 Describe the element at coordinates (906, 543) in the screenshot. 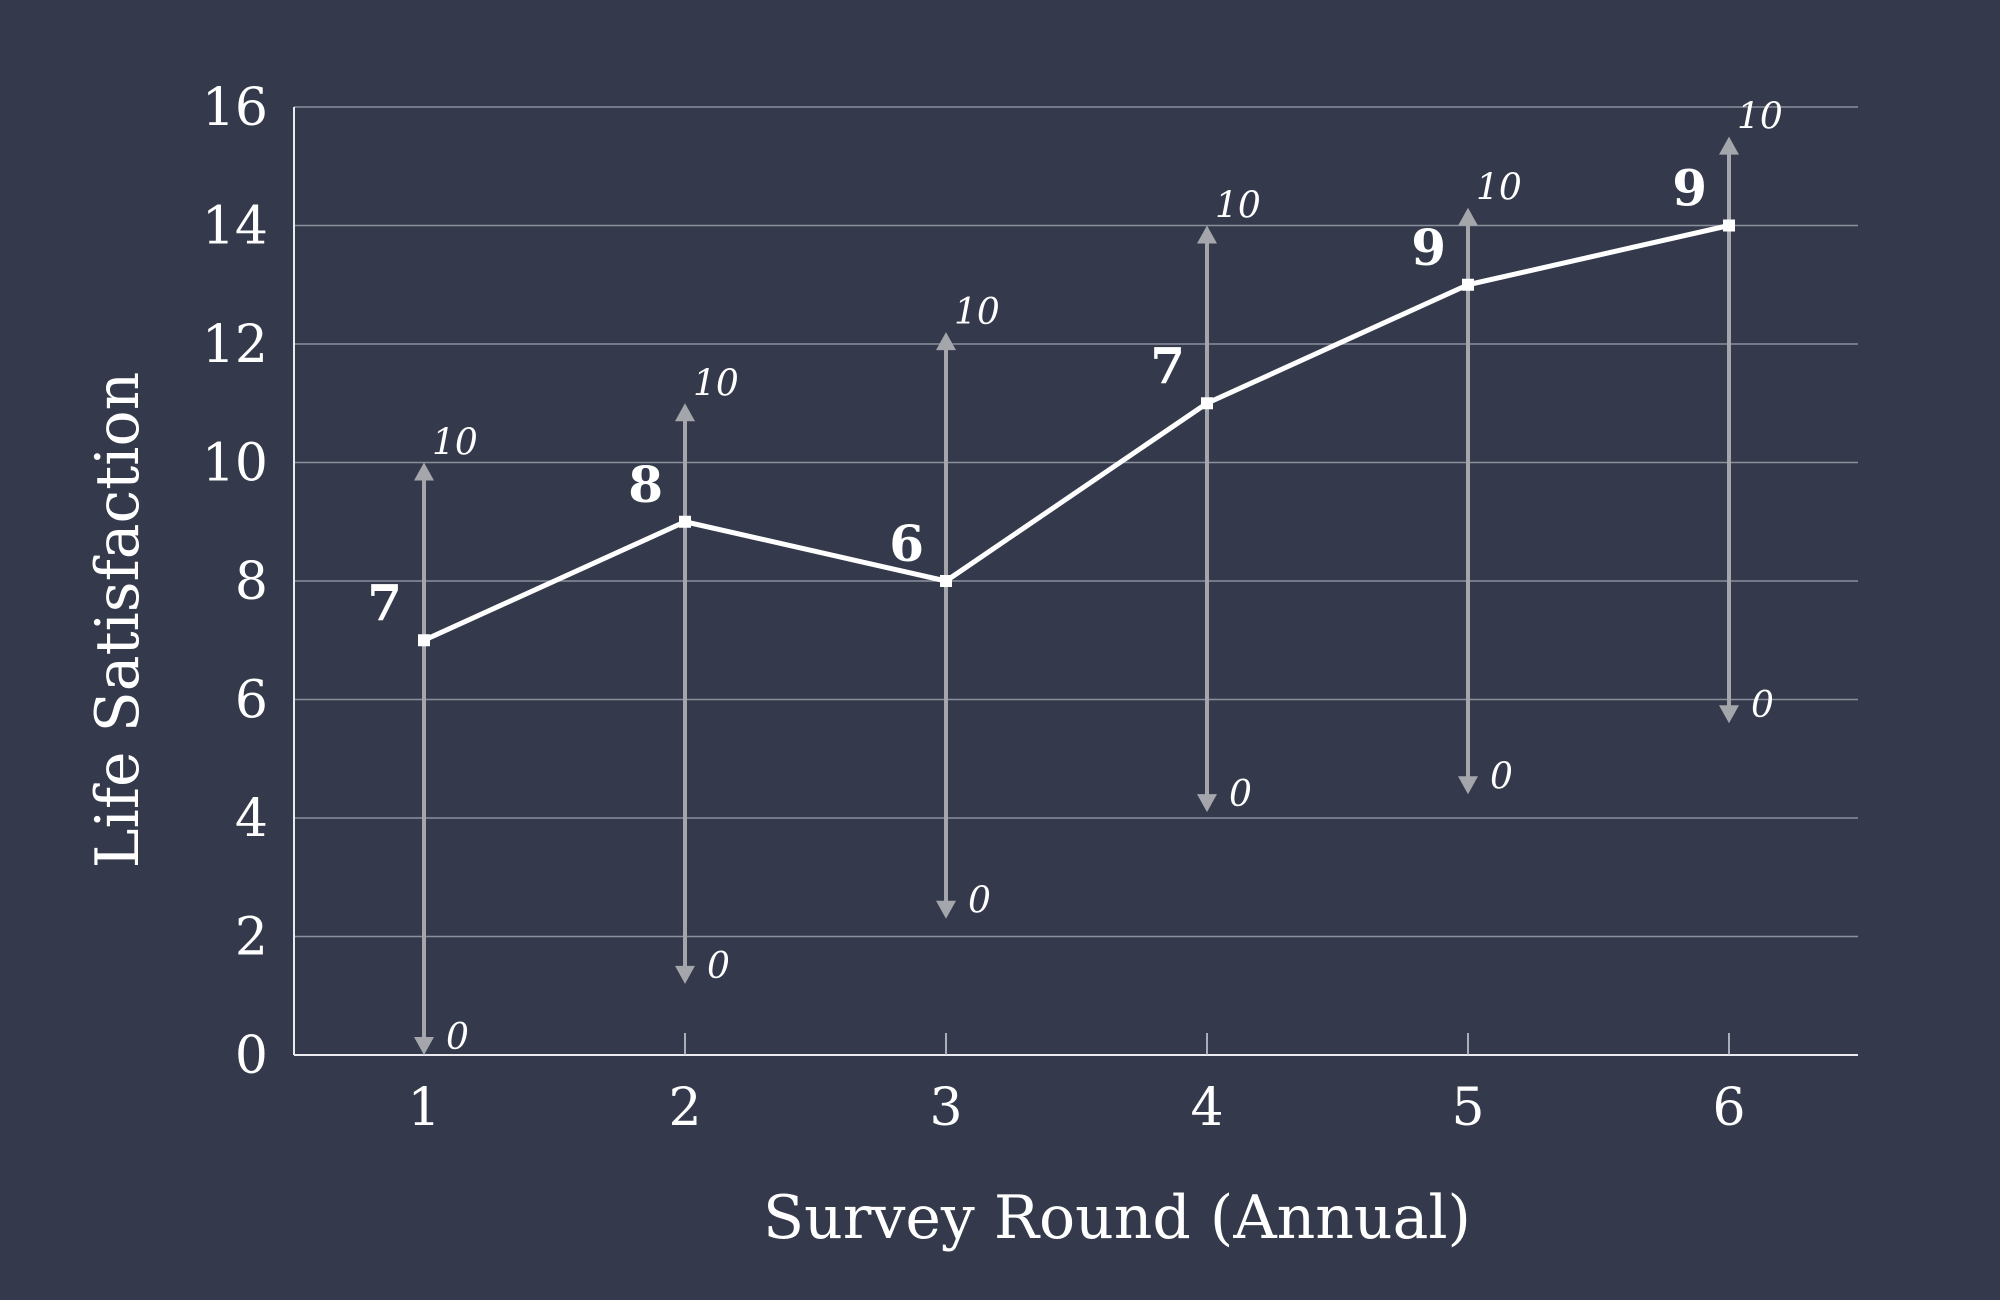

I see `data-label-3: 6` at that location.